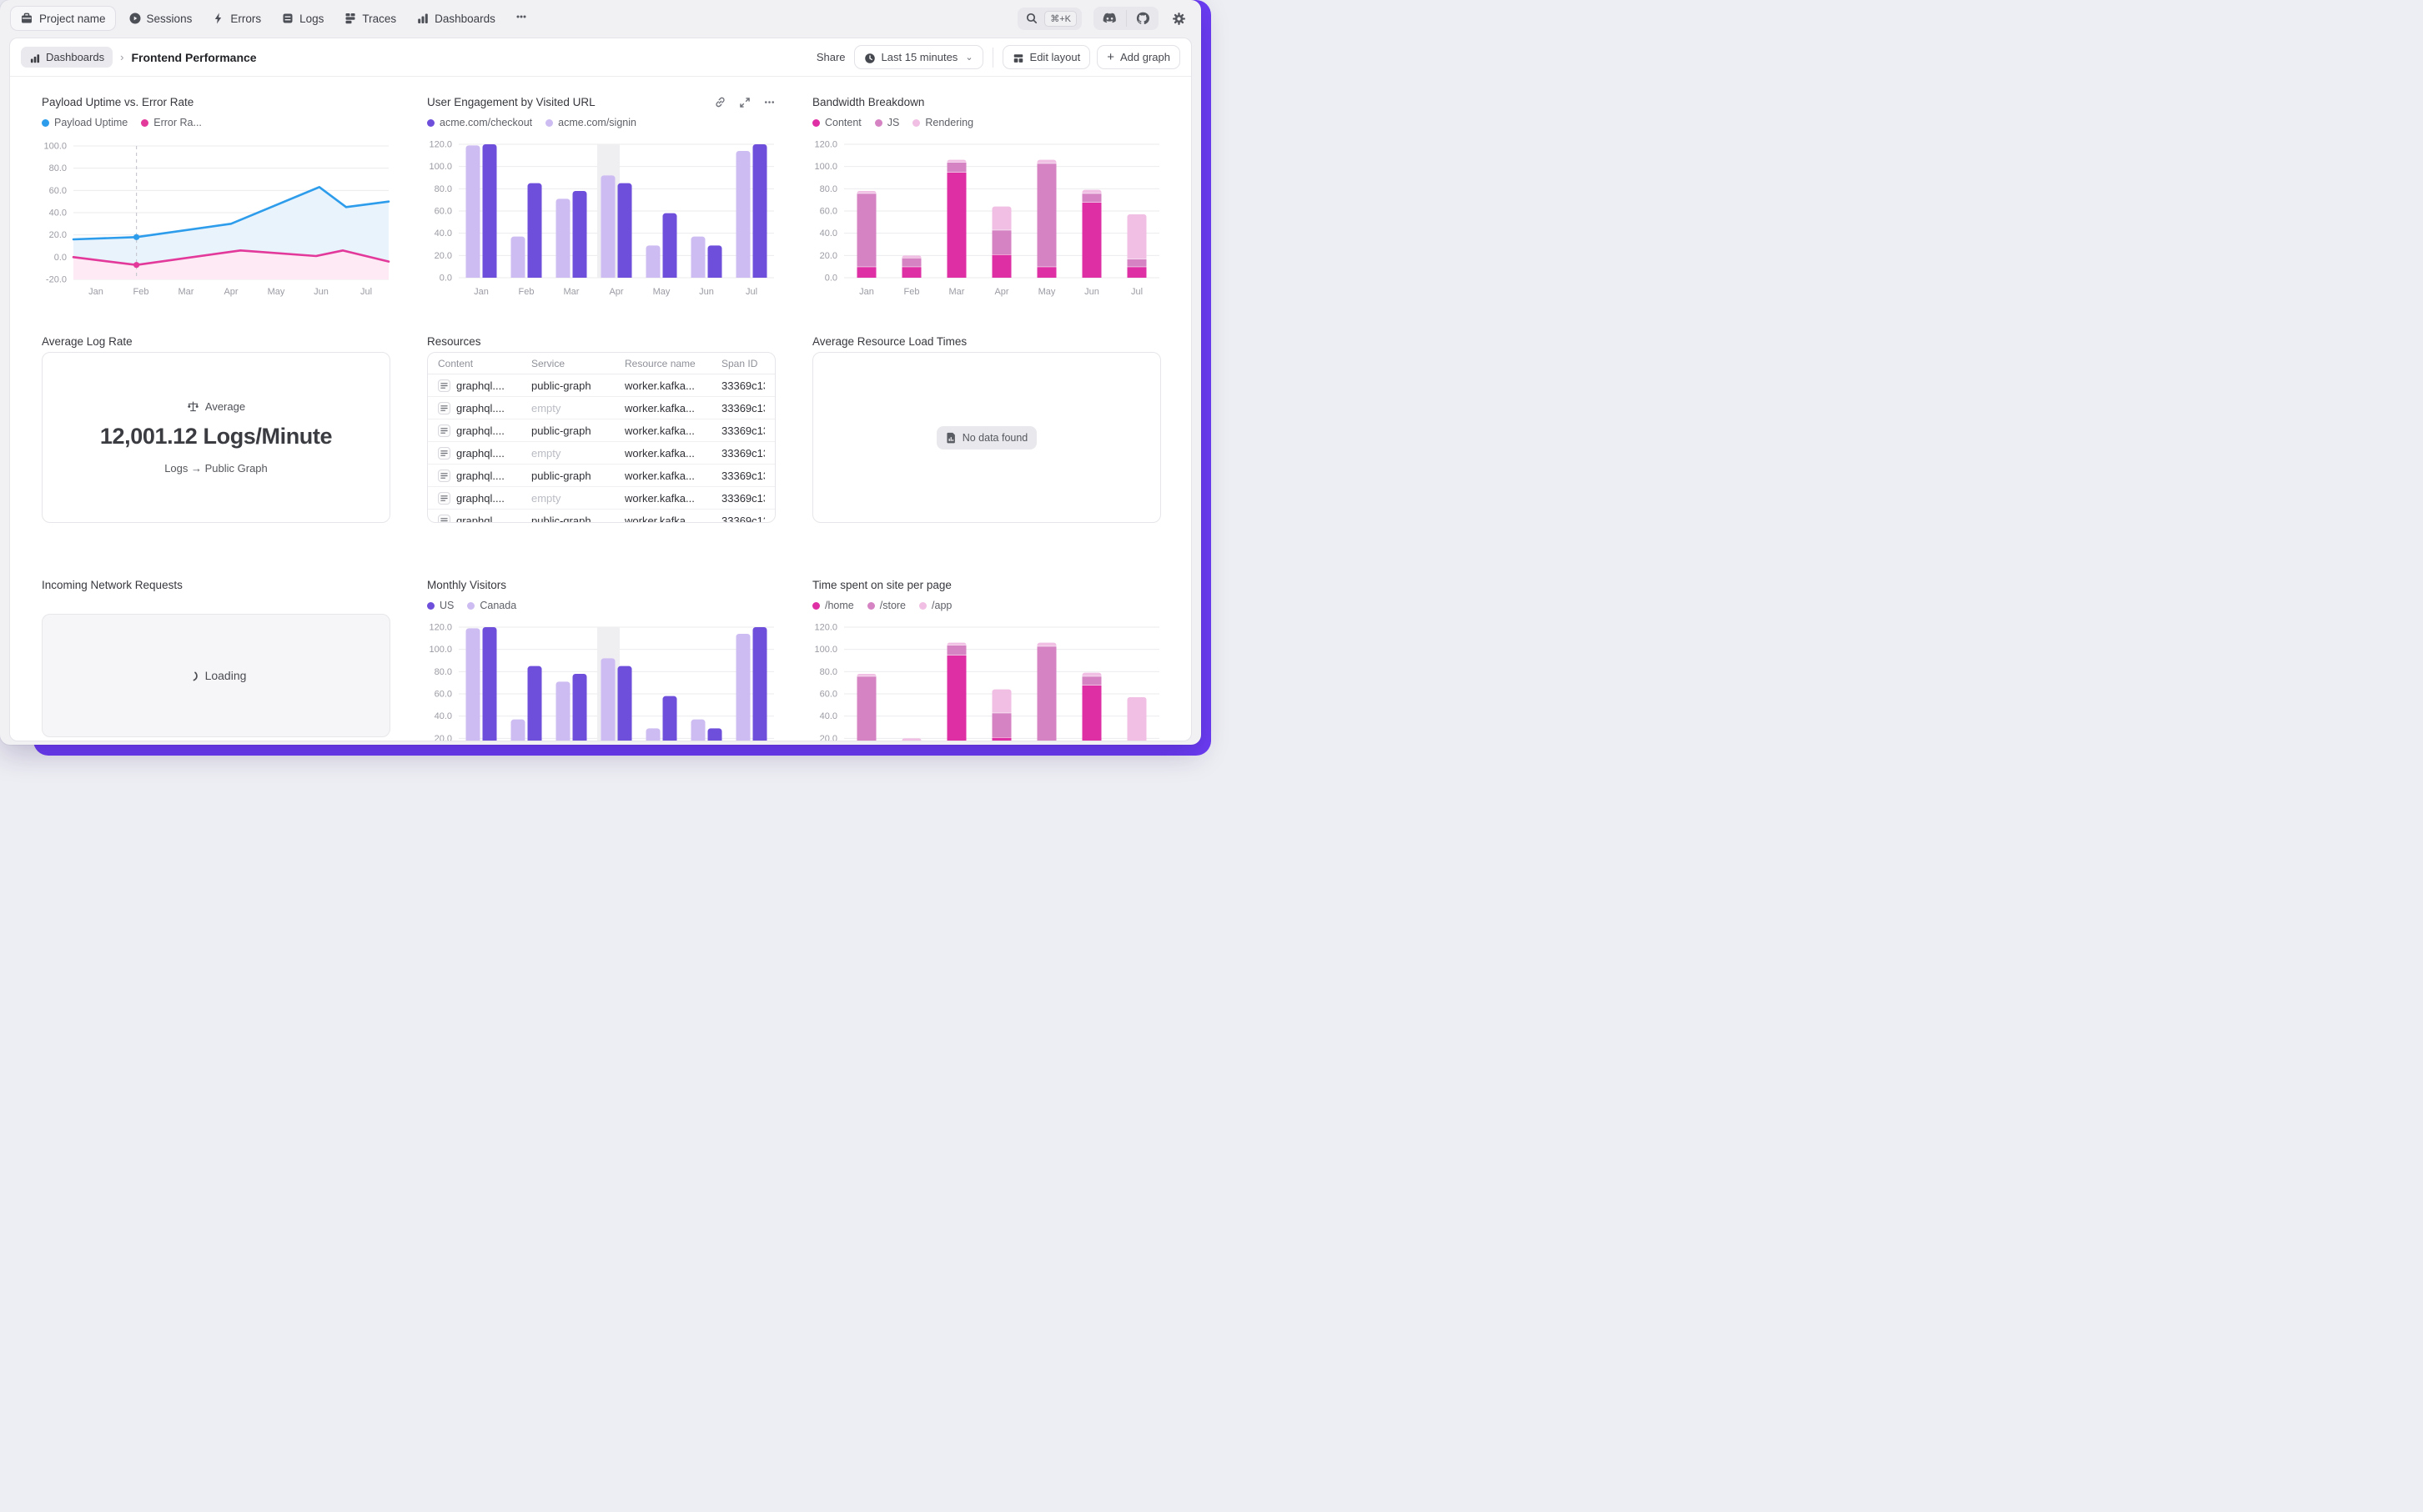  I want to click on nav-item-label: Dashboards, so click(465, 19).